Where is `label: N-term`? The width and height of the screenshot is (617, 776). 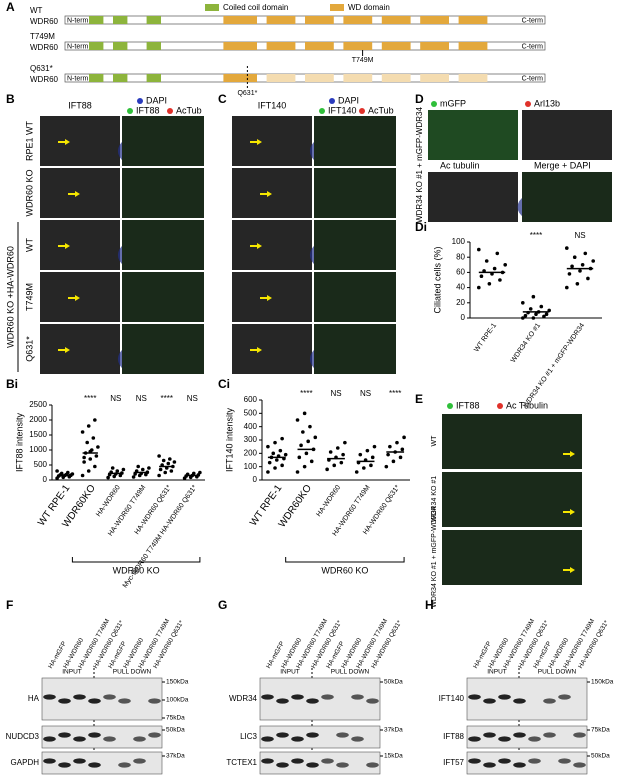
label: N-term is located at coordinates (78, 46).